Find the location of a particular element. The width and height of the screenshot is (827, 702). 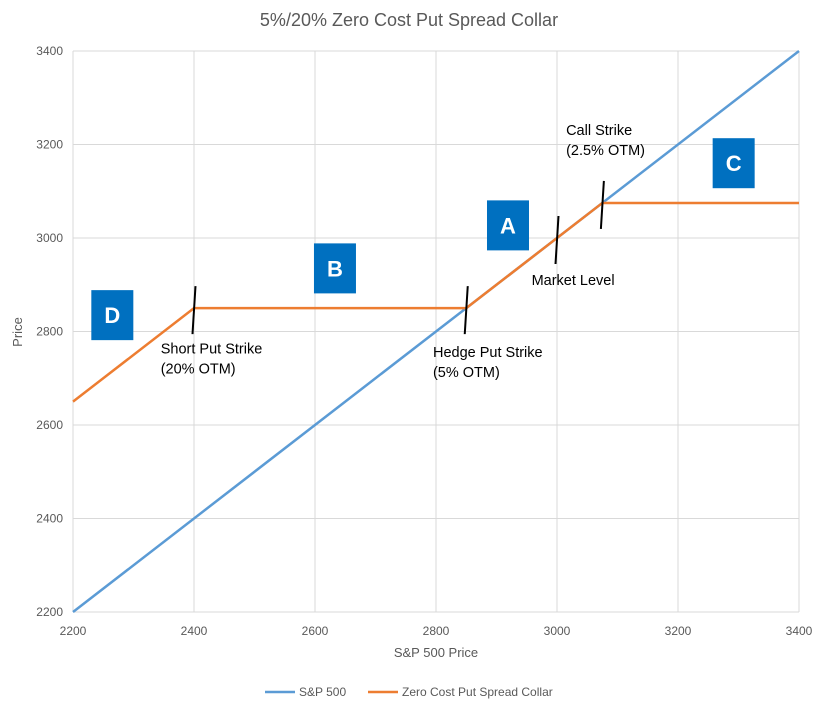

region-badge-label: B is located at coordinates (335, 268).